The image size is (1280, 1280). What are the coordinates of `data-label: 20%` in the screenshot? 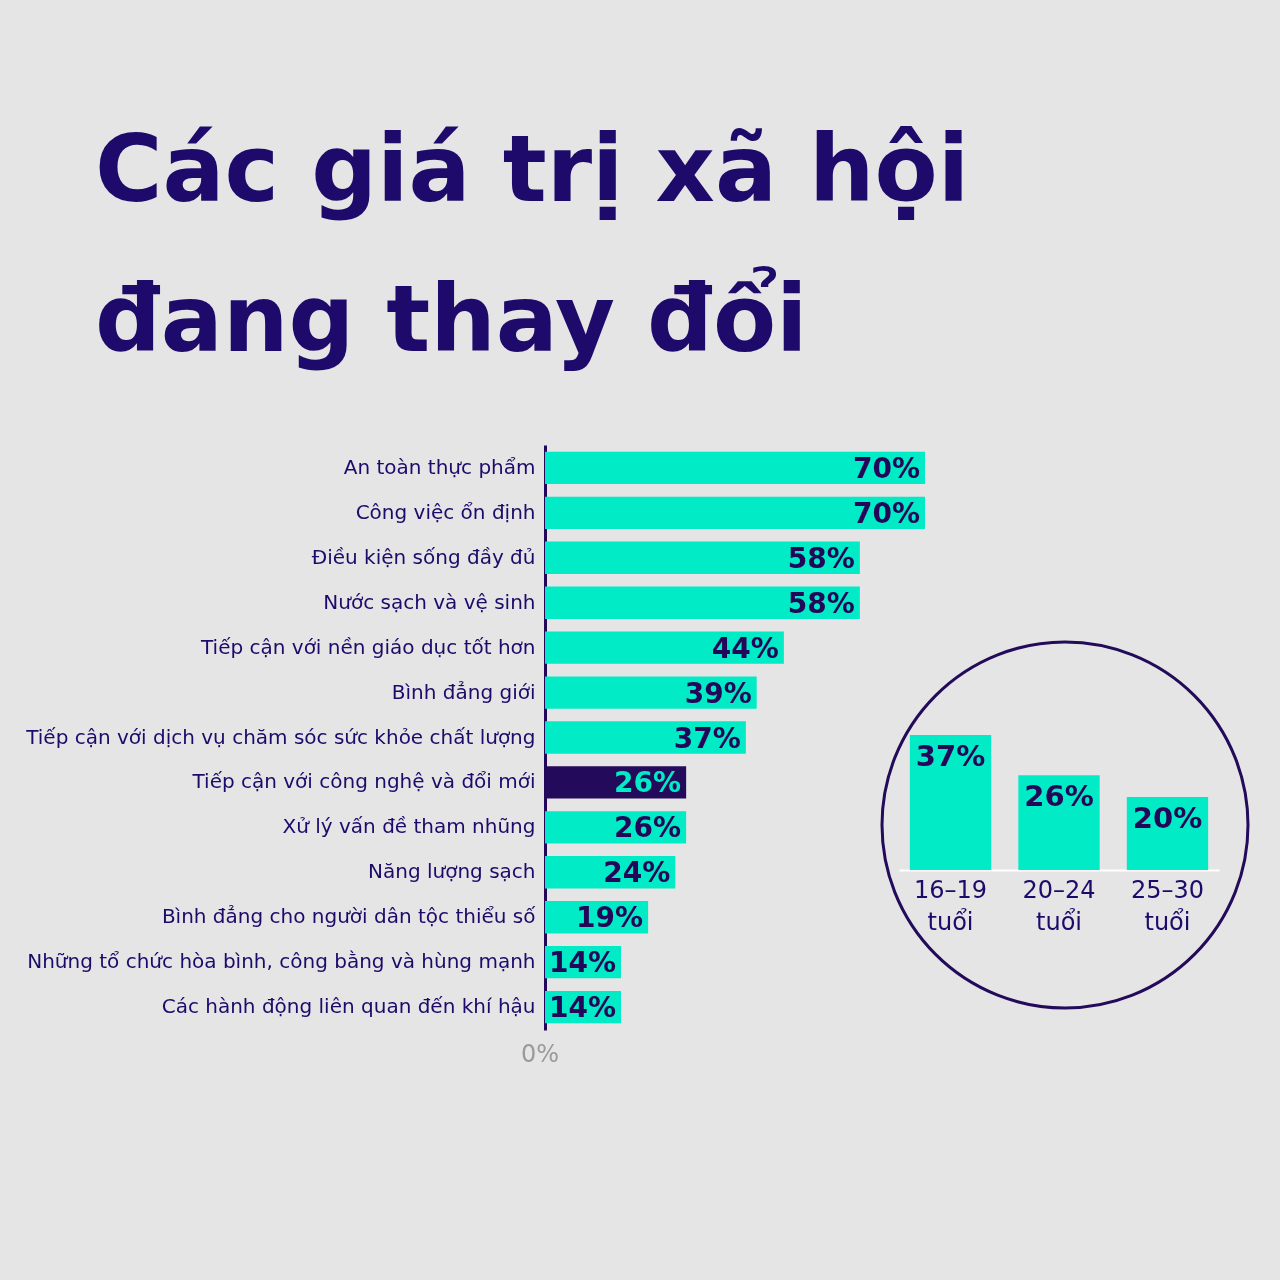 It's located at (1167, 818).